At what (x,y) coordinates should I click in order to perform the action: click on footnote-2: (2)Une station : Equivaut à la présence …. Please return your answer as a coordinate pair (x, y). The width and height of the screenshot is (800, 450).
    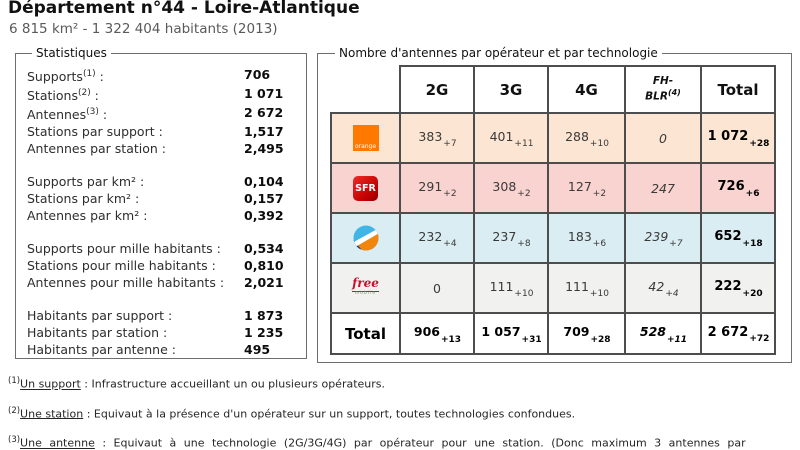
    Looking at the image, I should click on (400, 413).